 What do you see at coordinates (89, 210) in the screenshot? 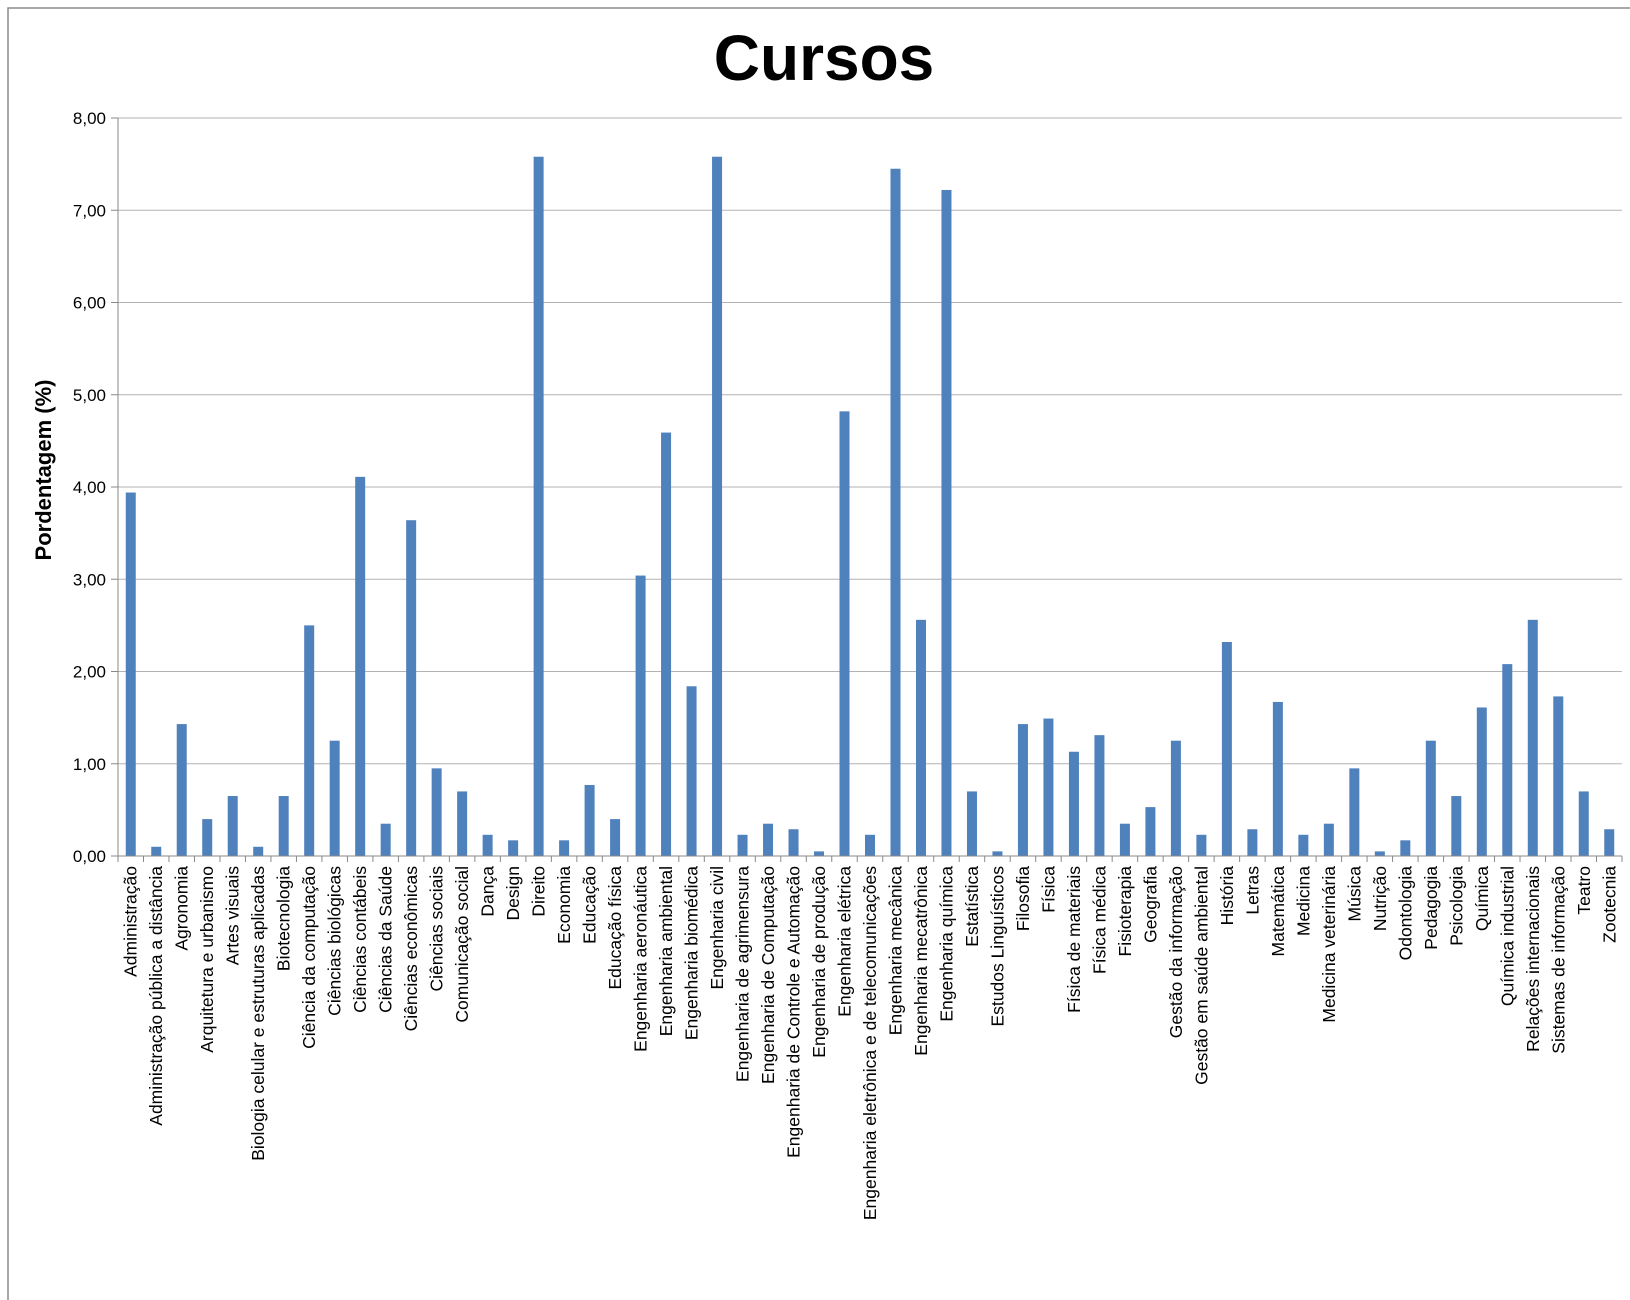
I see `y-tick-label: 7,00` at bounding box center [89, 210].